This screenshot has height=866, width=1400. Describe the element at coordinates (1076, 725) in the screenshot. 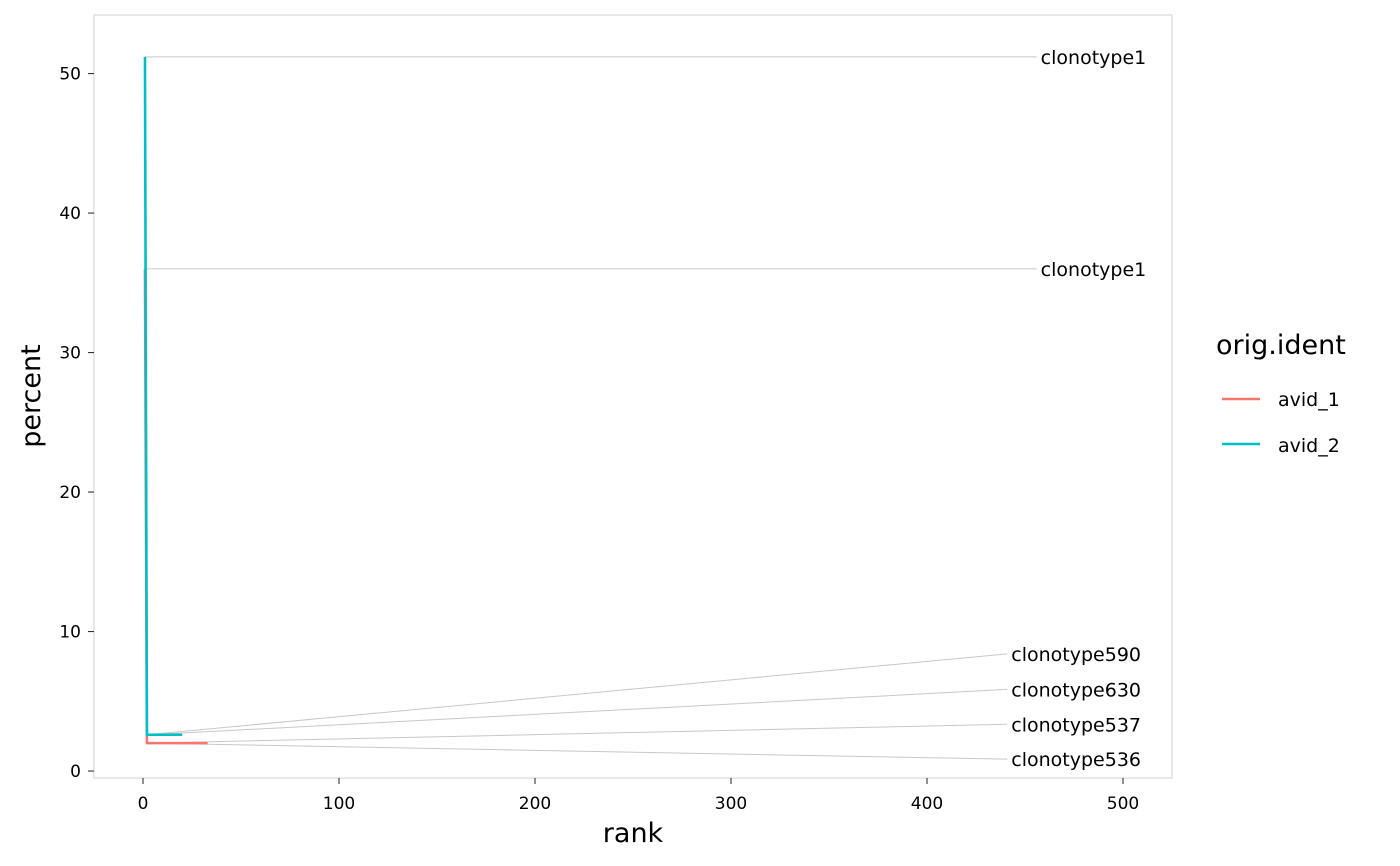

I see `annotation-label: clonotype537` at that location.